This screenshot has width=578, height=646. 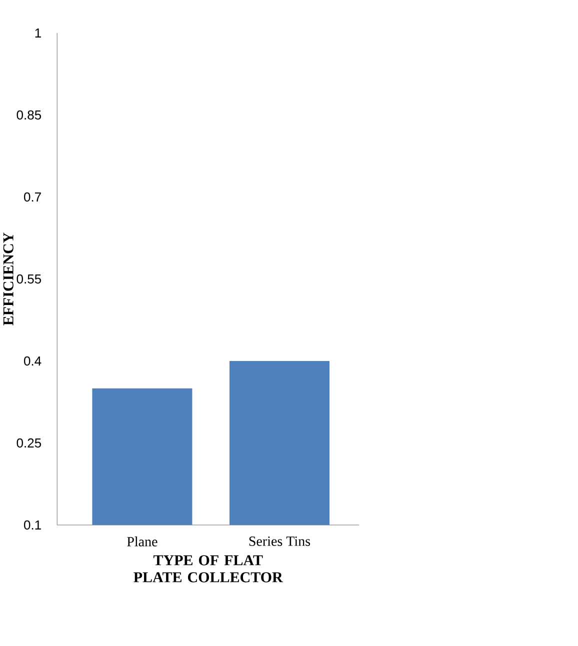 I want to click on y-tick-label: 0.7, so click(x=32, y=197).